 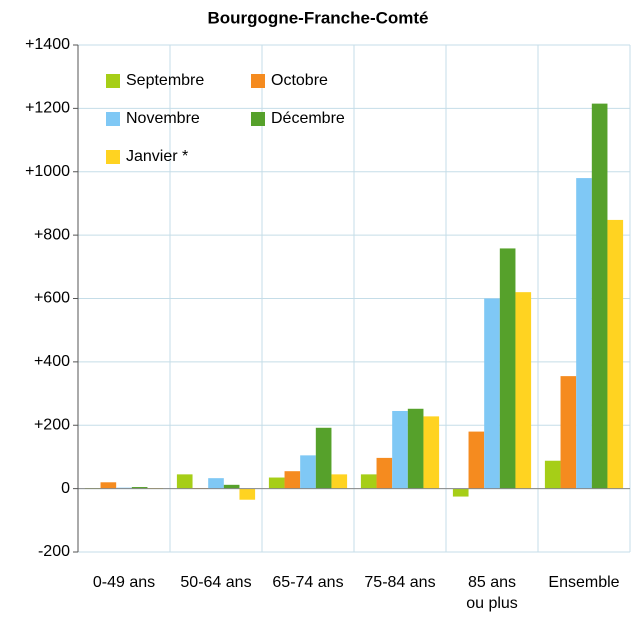 I want to click on x-tick-label: 75-84 ans, so click(x=400, y=582).